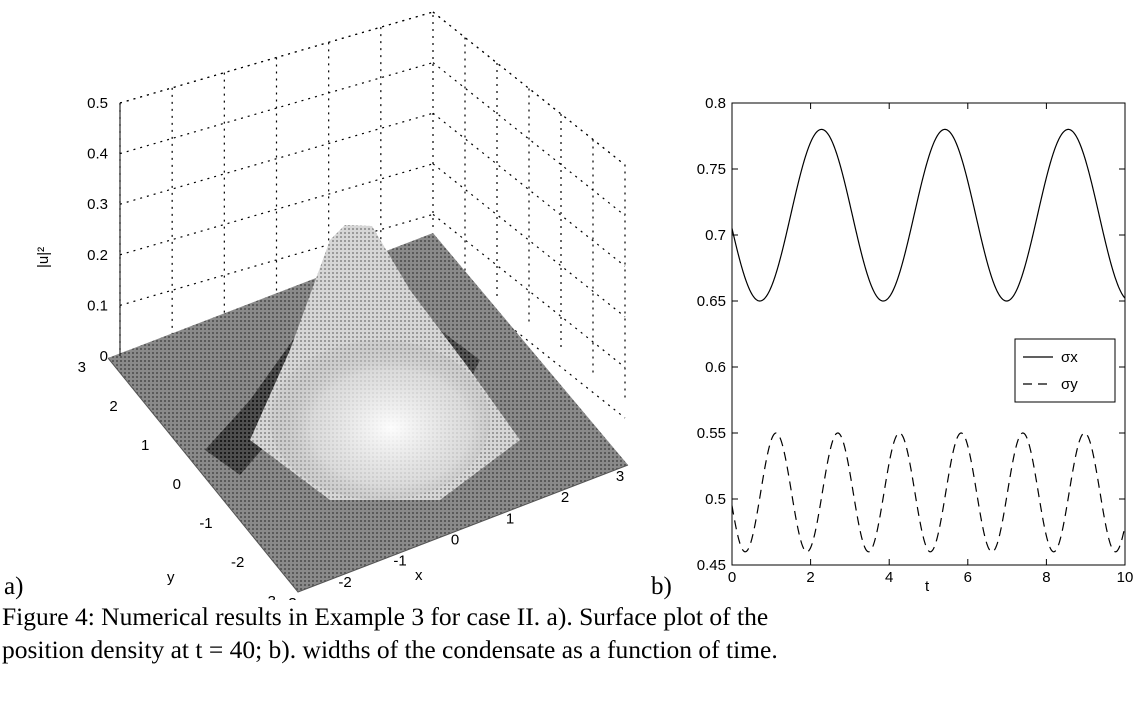 Image resolution: width=1134 pixels, height=704 pixels. I want to click on z-axis-label: |u|², so click(43, 257).